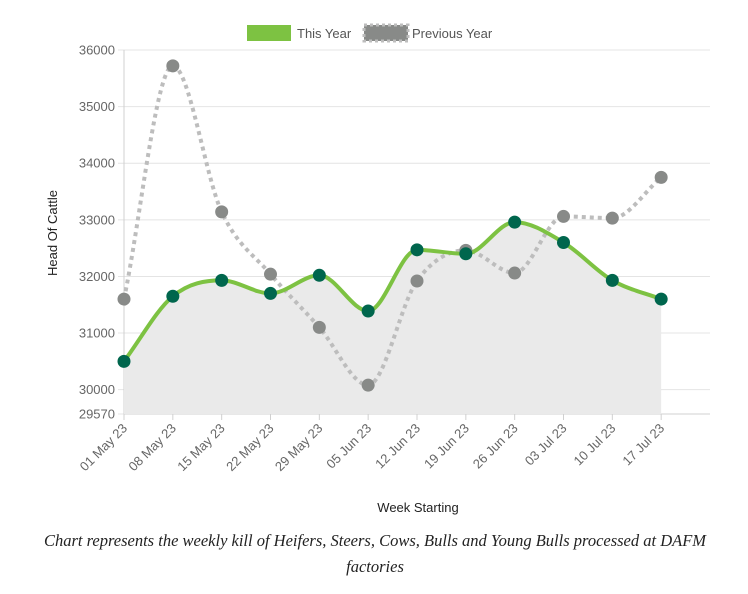 The width and height of the screenshot is (748, 594). What do you see at coordinates (97, 389) in the screenshot?
I see `y-tick-label: 30000` at bounding box center [97, 389].